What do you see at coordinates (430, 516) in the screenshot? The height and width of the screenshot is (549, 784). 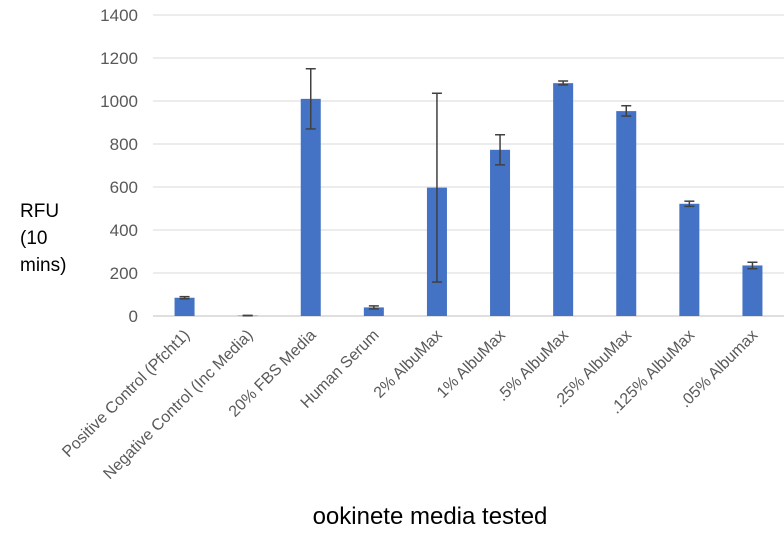 I see `x-axis-label: ookinete media tested` at bounding box center [430, 516].